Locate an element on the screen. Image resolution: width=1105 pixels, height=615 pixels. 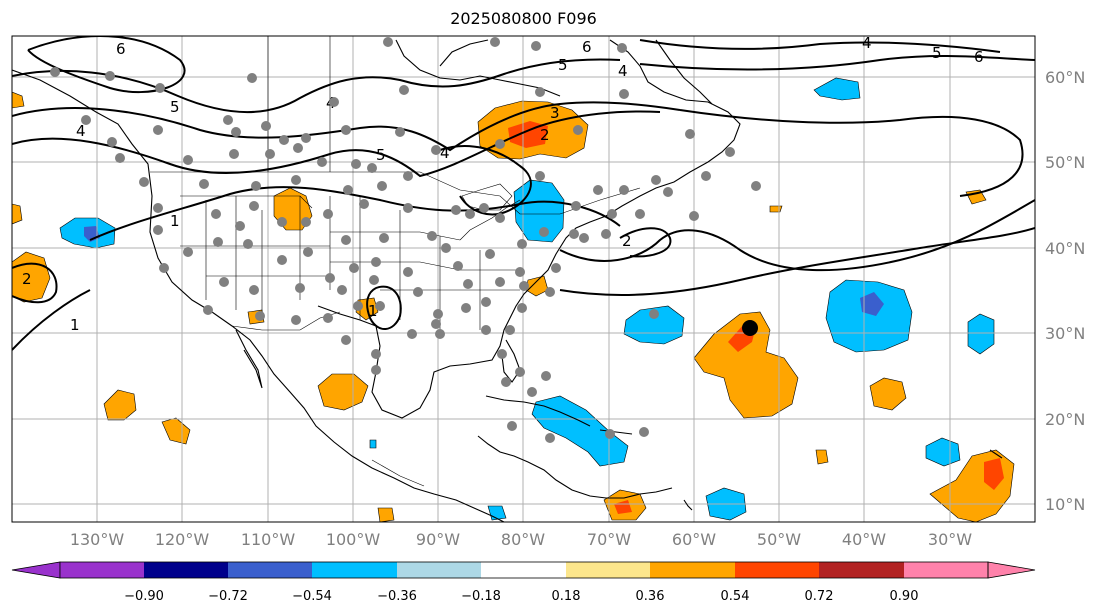
lon-label-80w: 80°W is located at coordinates (523, 539).